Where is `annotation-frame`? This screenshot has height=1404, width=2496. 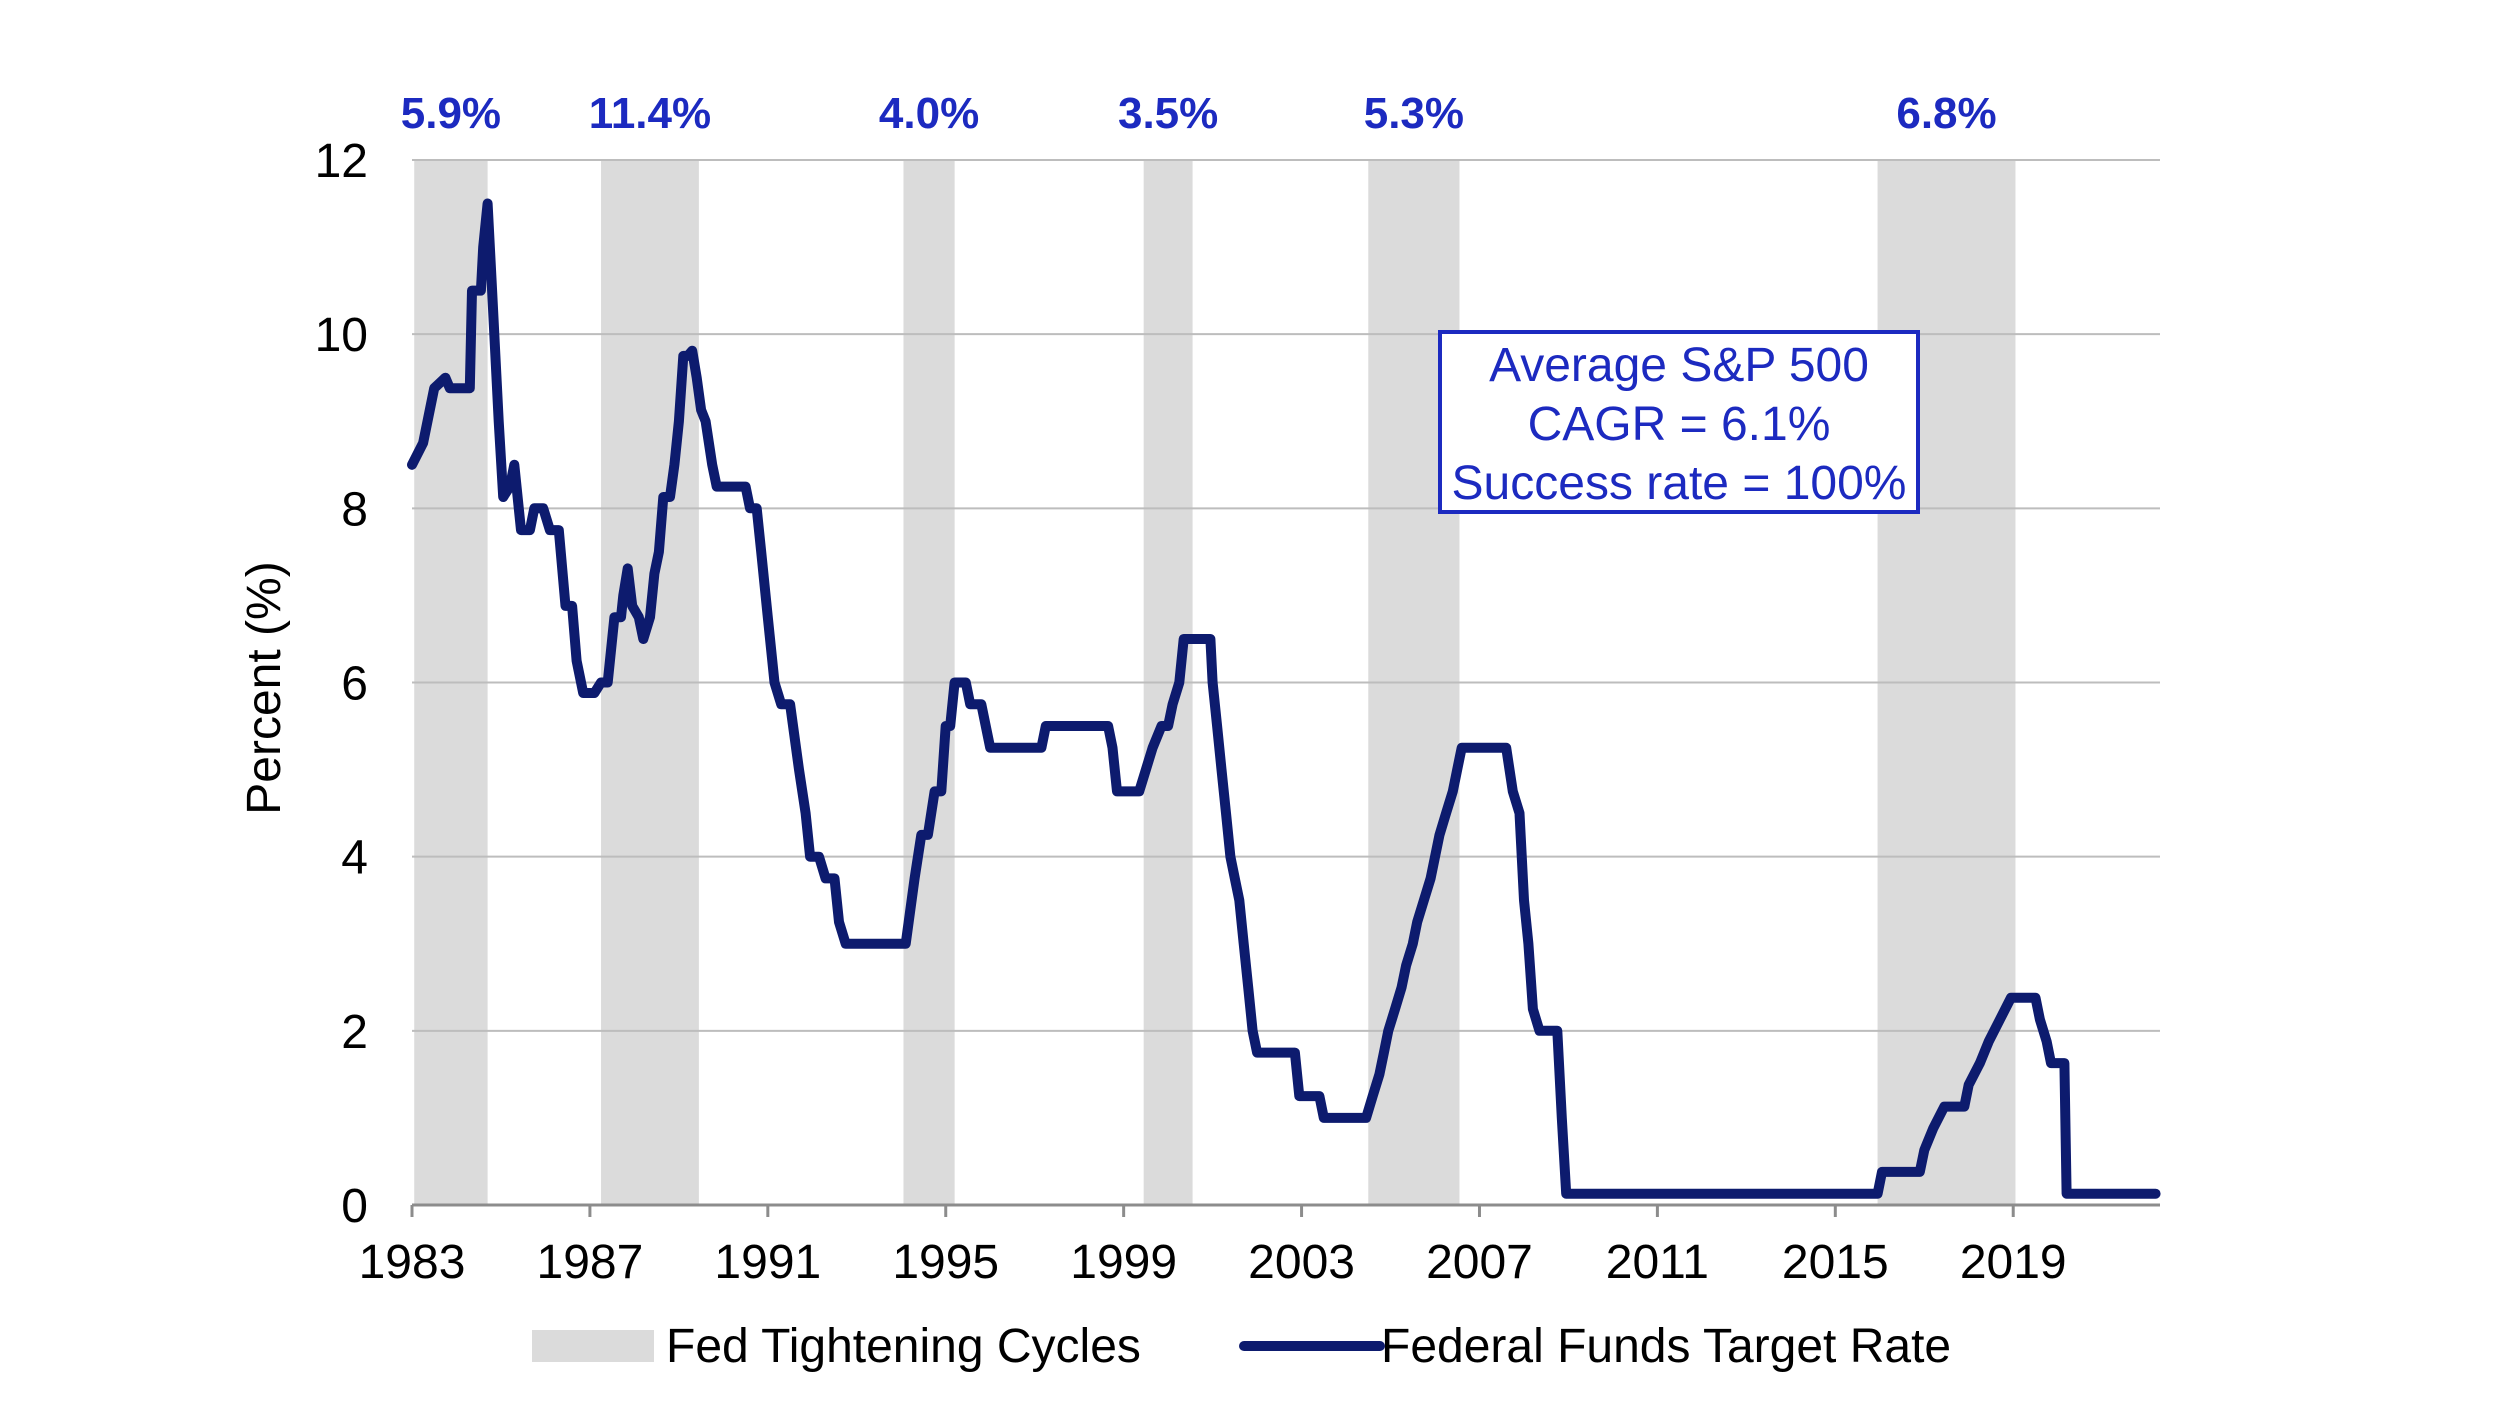 annotation-frame is located at coordinates (1679, 422).